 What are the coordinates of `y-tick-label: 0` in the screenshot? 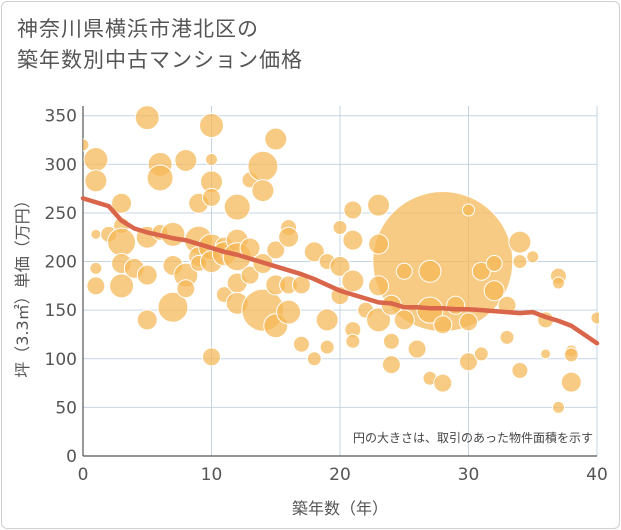 It's located at (71, 457).